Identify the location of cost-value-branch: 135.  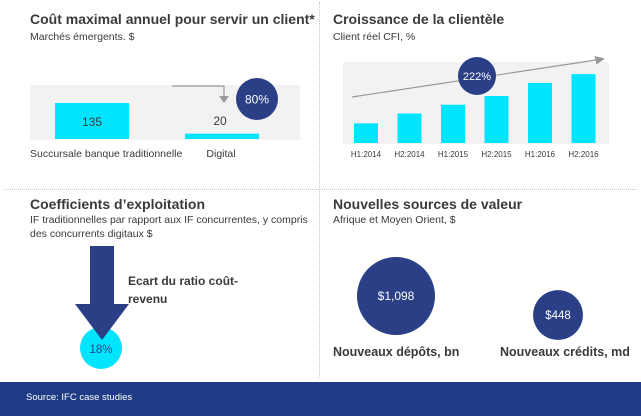
(92, 122).